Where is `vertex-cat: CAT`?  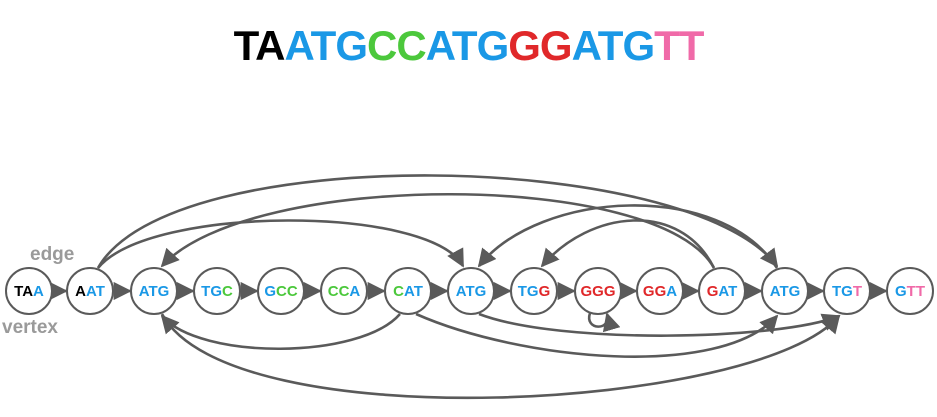
vertex-cat: CAT is located at coordinates (408, 291).